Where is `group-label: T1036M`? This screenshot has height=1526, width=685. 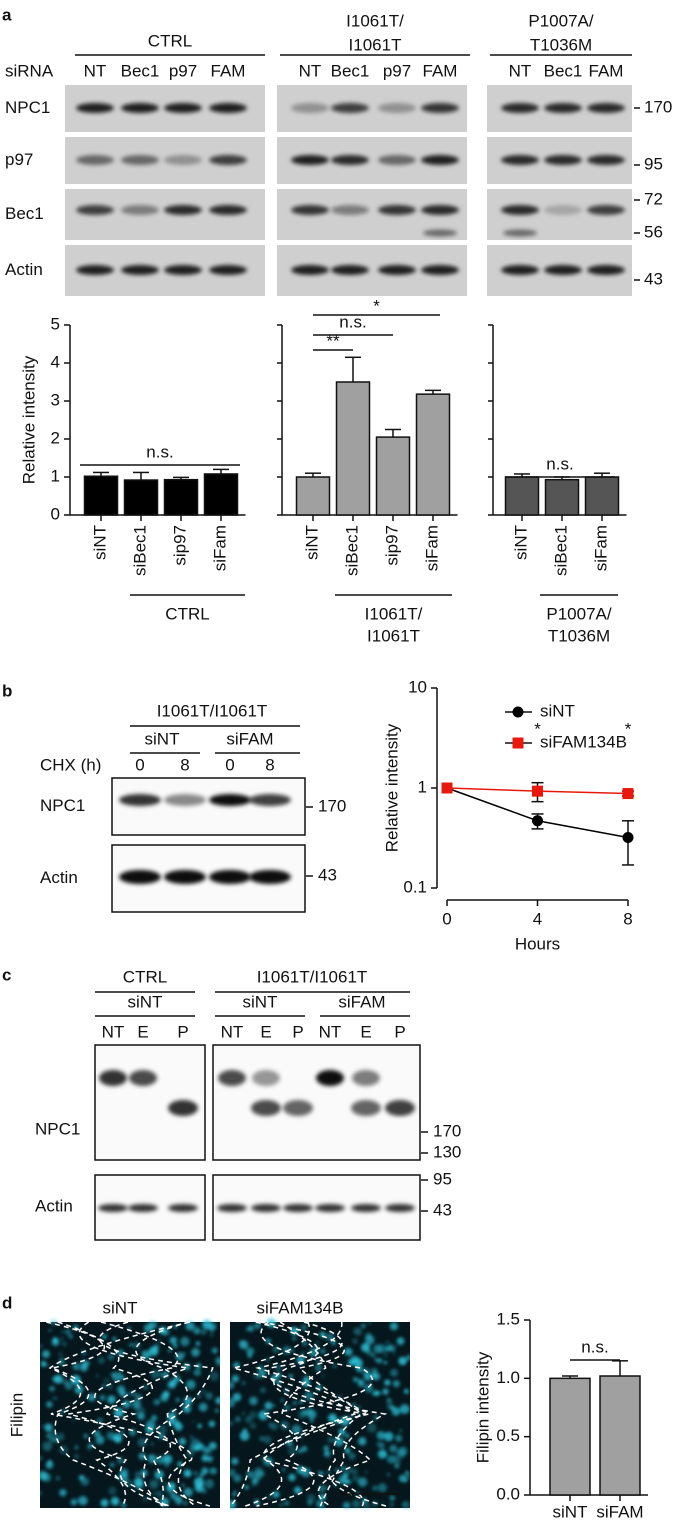
group-label: T1036M is located at coordinates (579, 635).